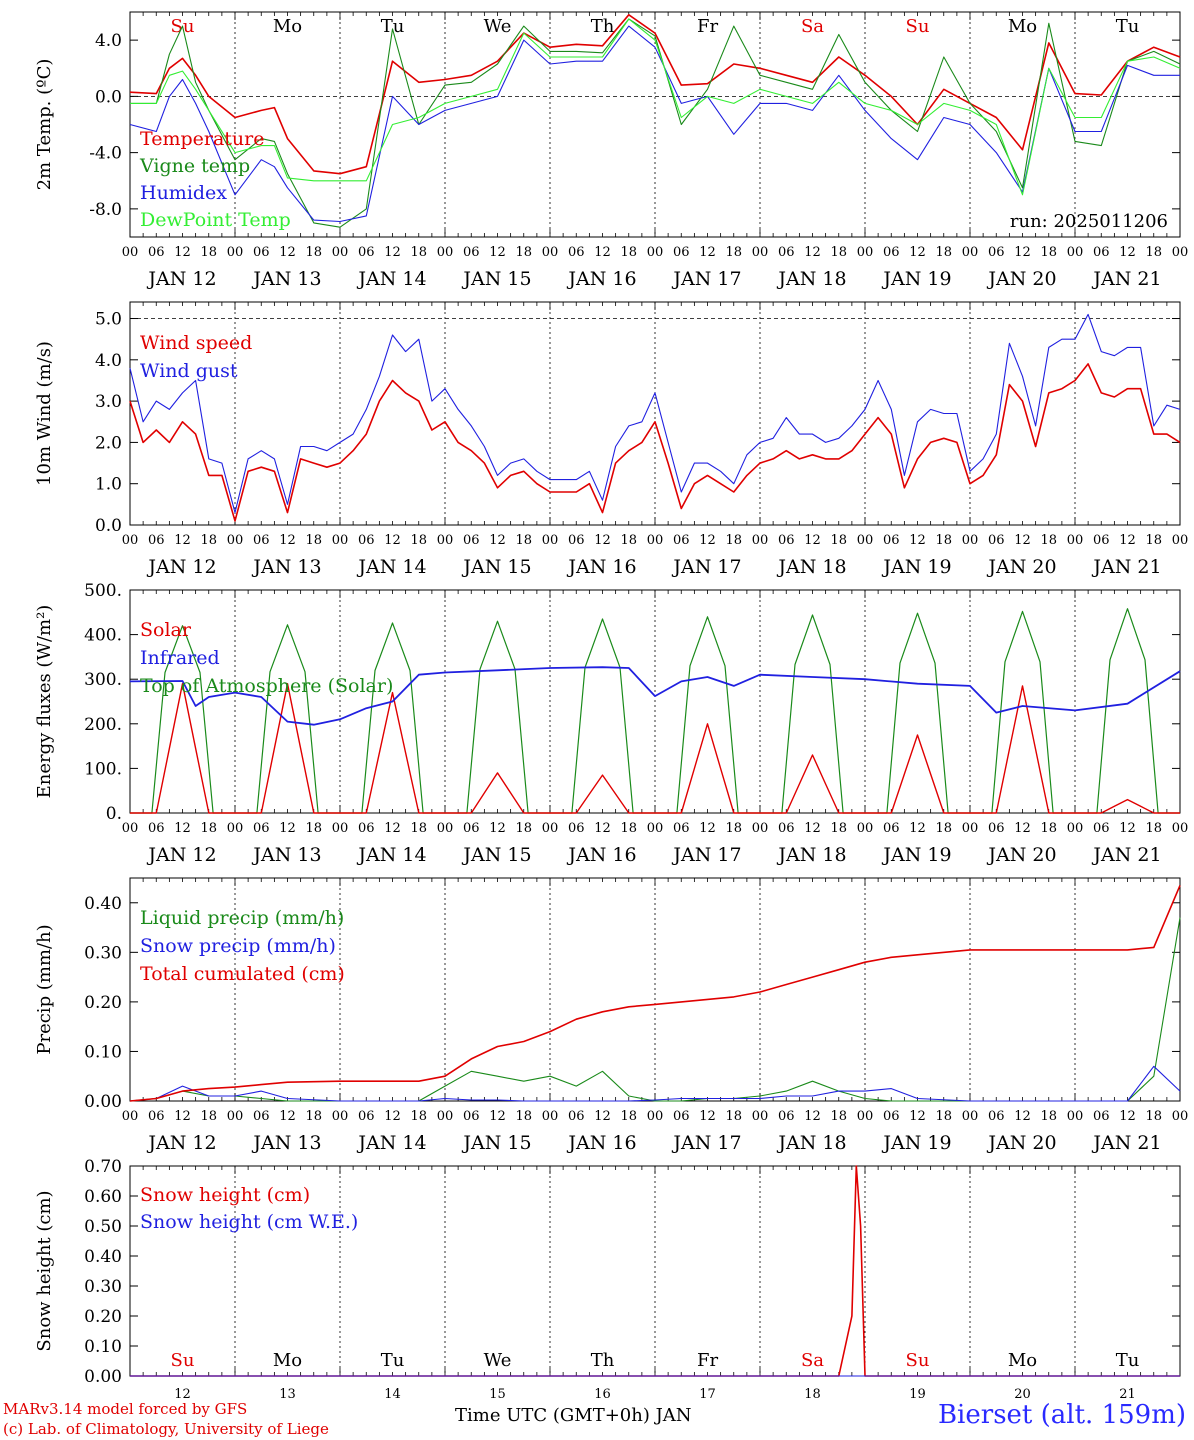 The image size is (1194, 1440). I want to click on x-date-label: JAN 16, so click(601, 279).